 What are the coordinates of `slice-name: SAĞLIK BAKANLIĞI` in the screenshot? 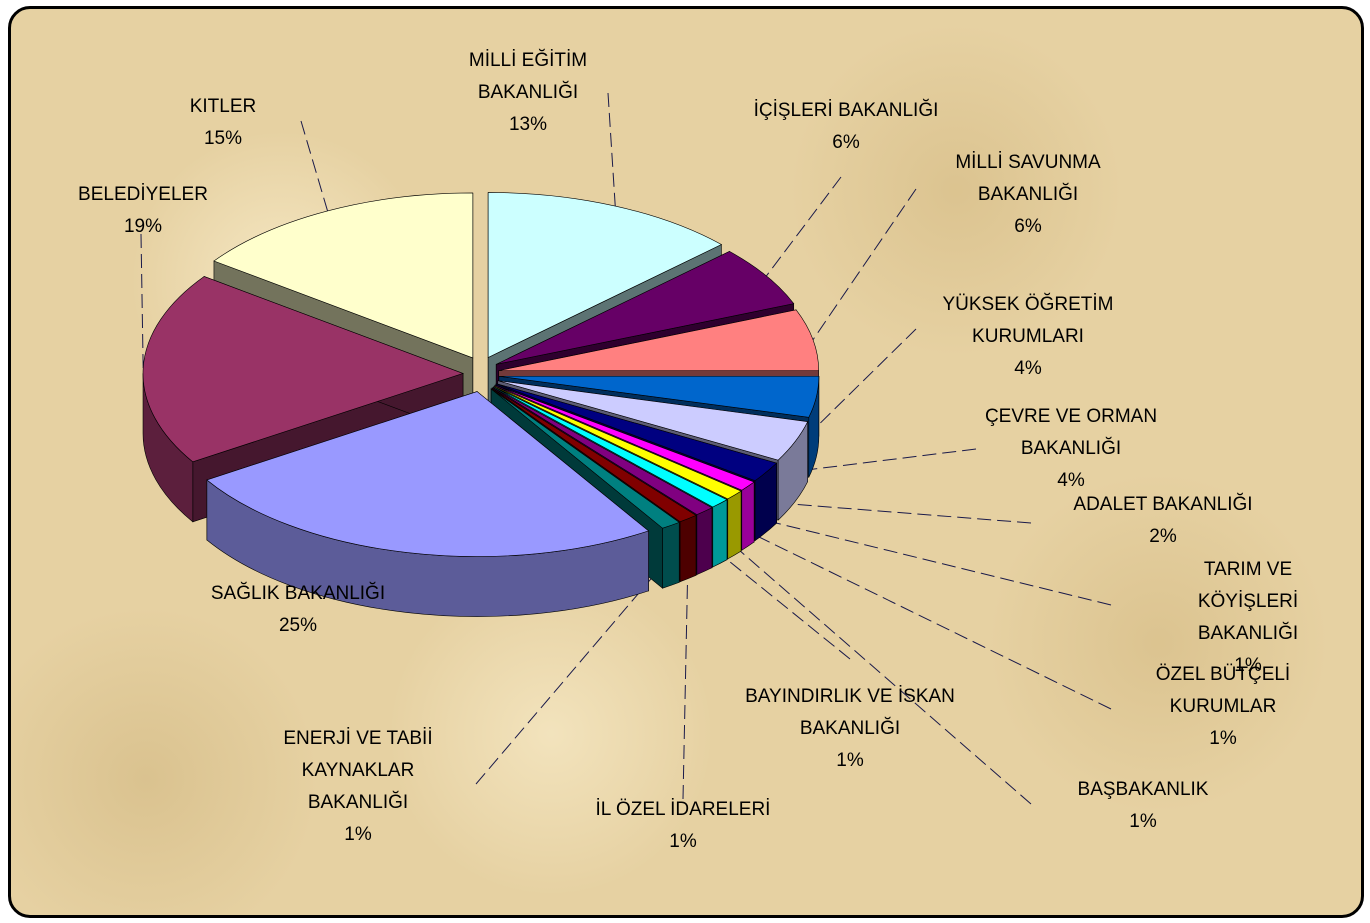 It's located at (298, 593).